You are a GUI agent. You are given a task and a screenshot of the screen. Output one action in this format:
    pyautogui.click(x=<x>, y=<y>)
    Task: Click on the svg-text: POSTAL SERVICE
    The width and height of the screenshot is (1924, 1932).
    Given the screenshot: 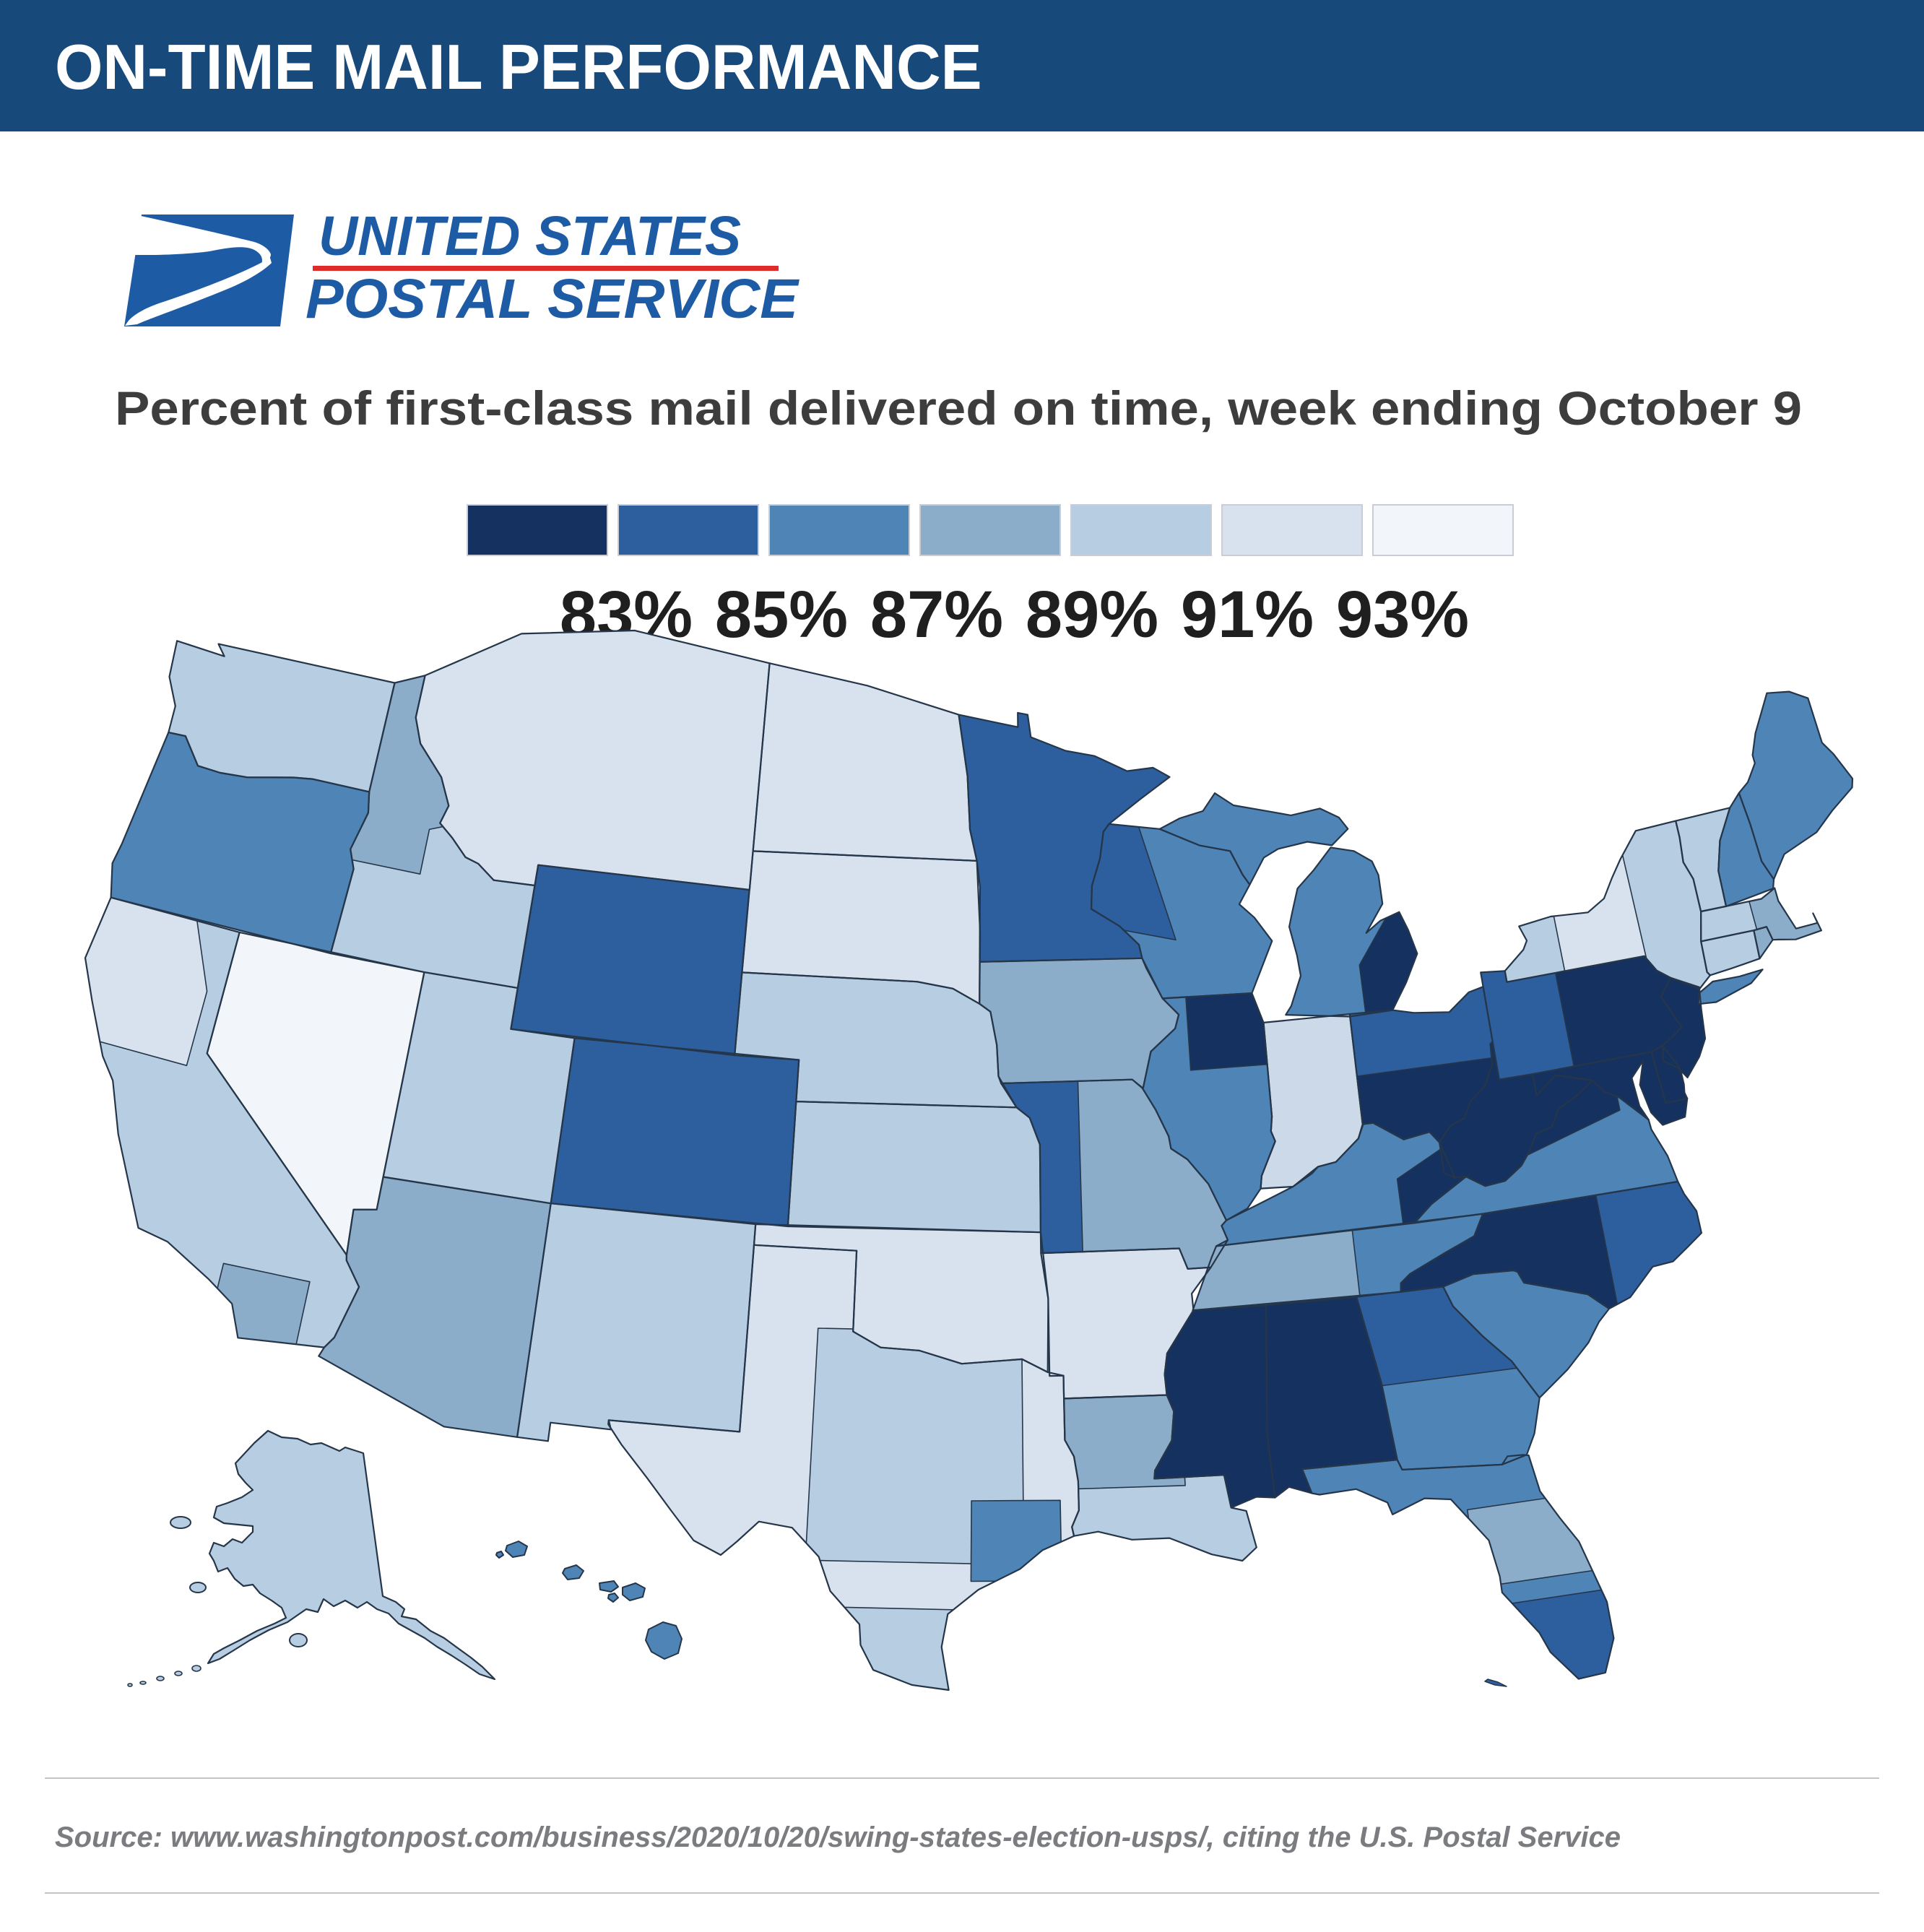 What is the action you would take?
    pyautogui.click(x=553, y=299)
    